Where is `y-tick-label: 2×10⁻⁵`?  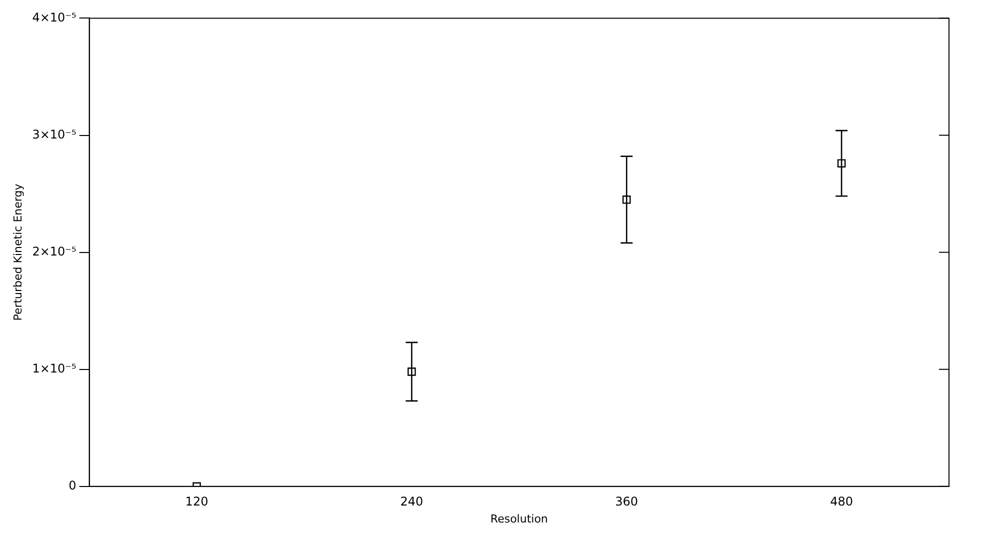
y-tick-label: 2×10⁻⁵ is located at coordinates (54, 251).